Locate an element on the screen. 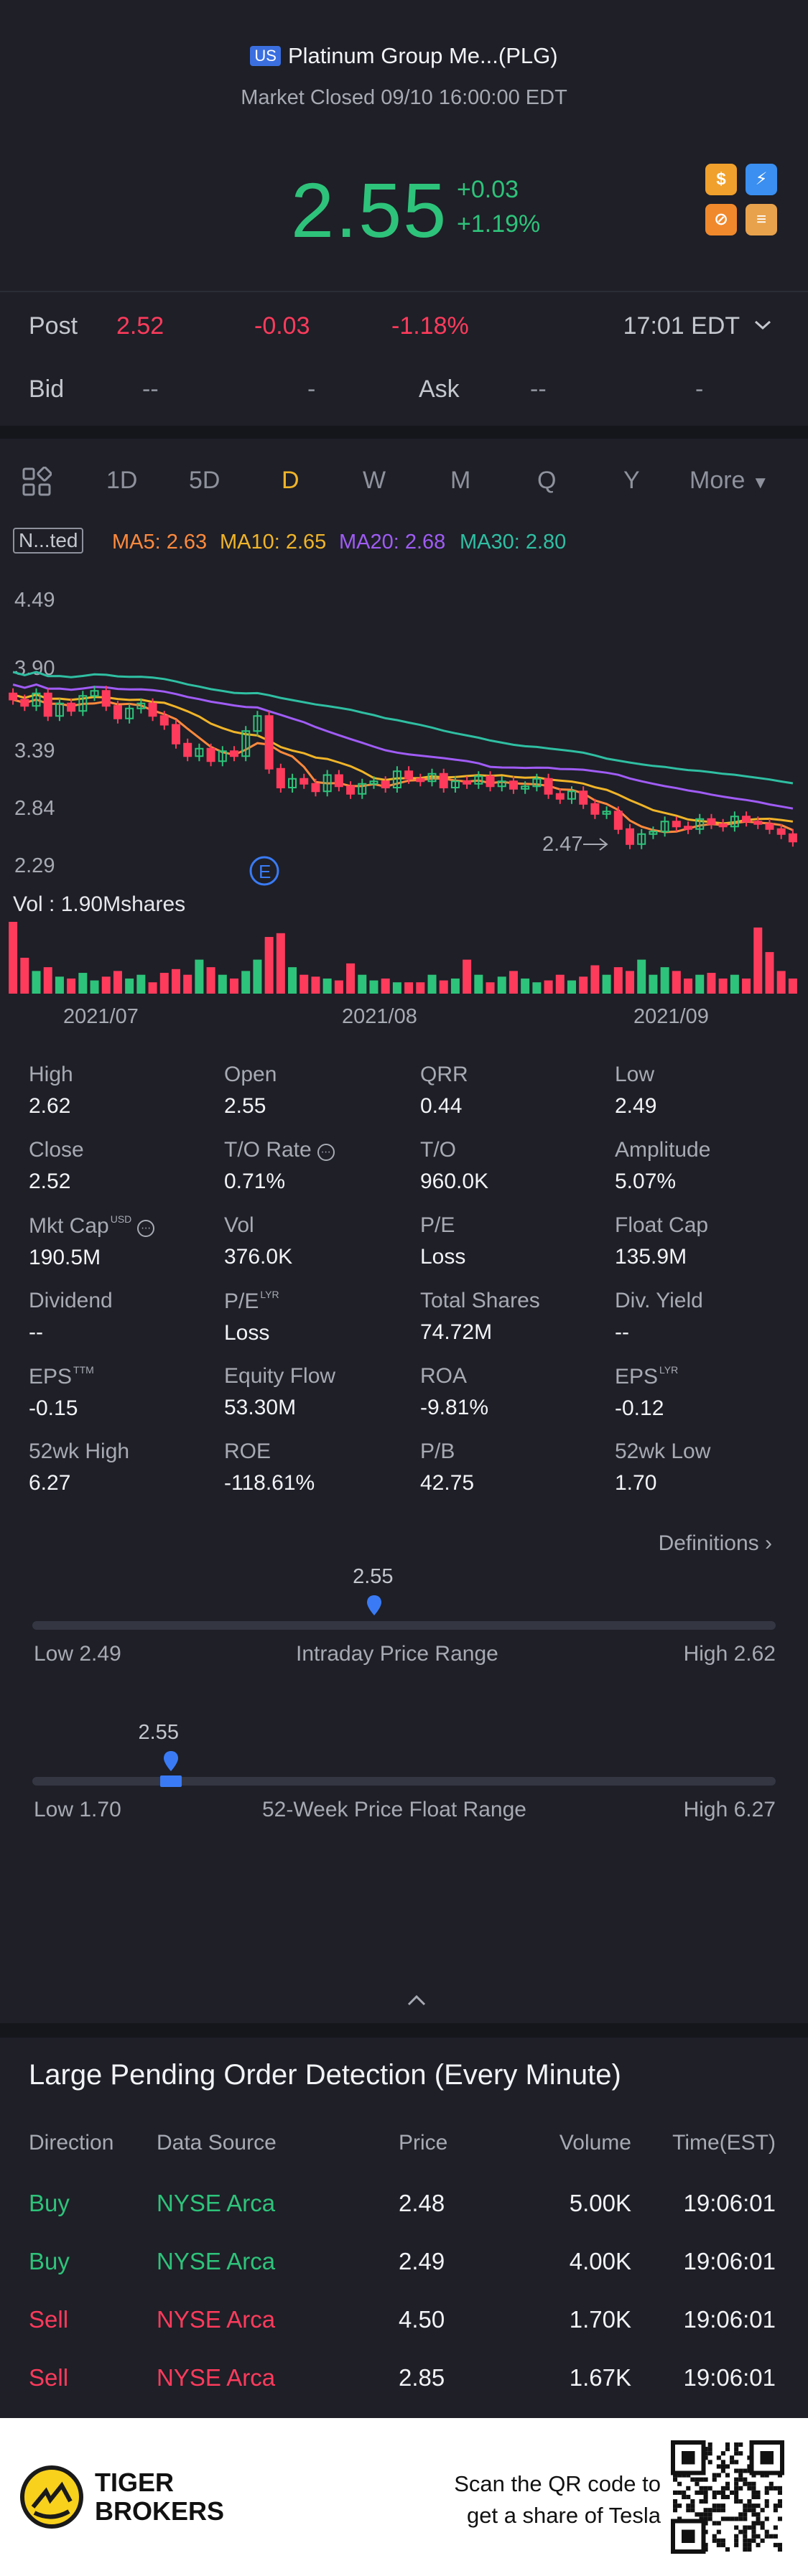 This screenshot has height=2576, width=808. table-row: Sell NYSE Arca 2.85 1.67K 19:06:01 is located at coordinates (404, 2393).